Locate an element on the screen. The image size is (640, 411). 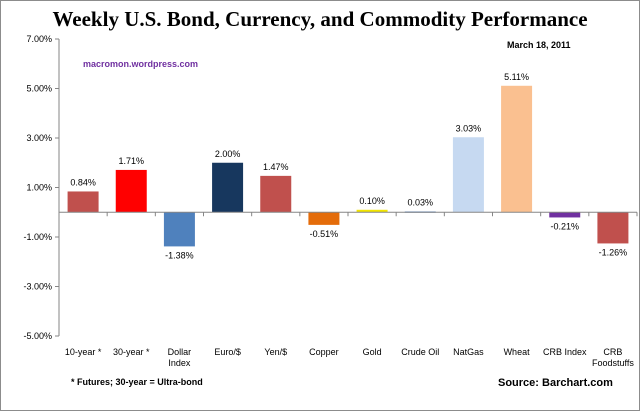
y-tick-label: 3.00% is located at coordinates (39, 138).